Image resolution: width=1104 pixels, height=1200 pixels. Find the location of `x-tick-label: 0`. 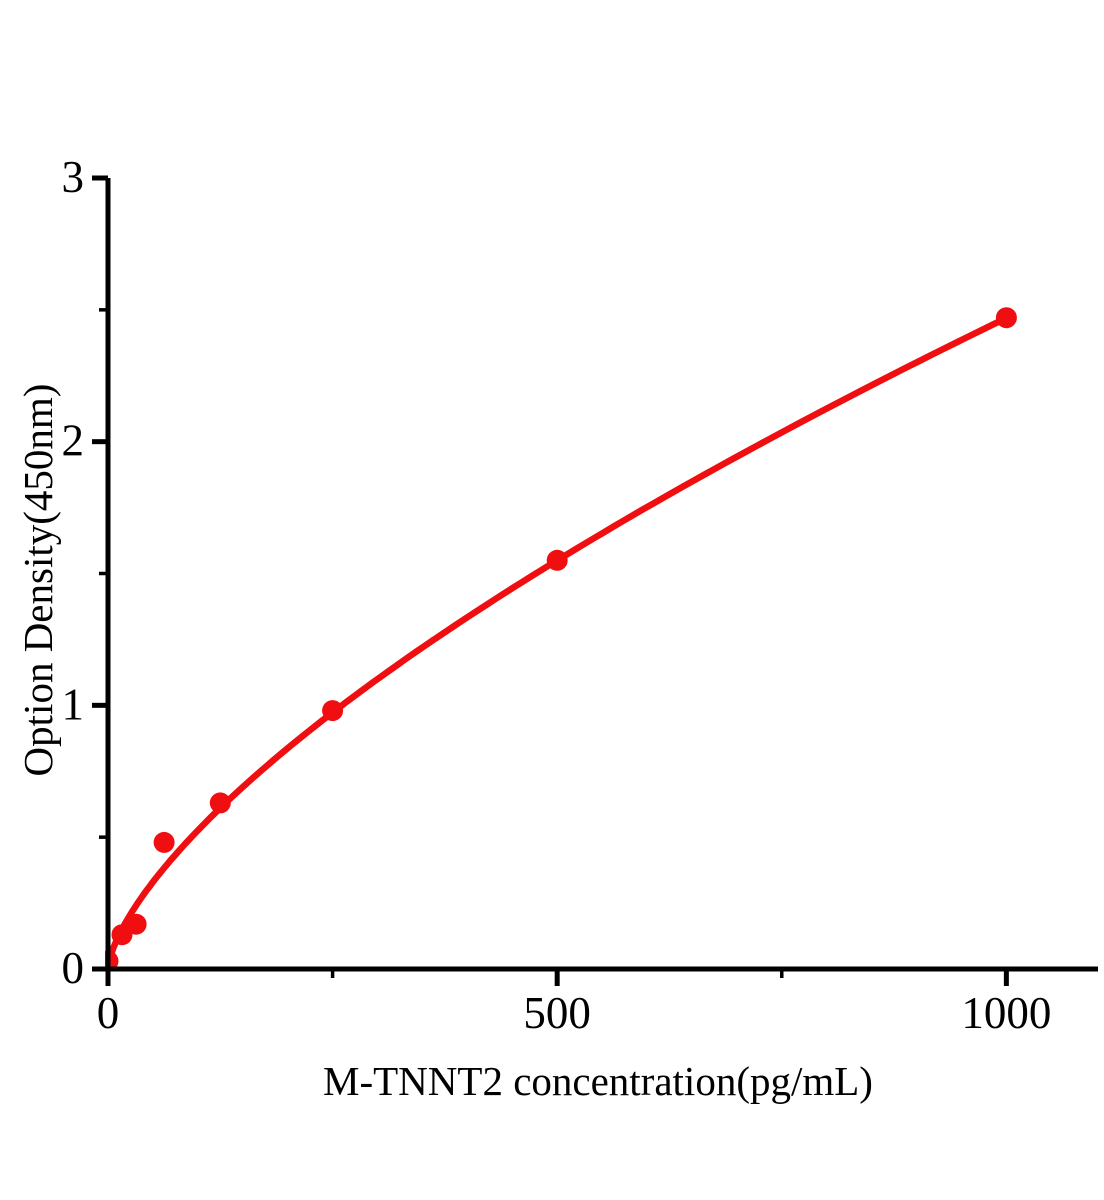

x-tick-label: 0 is located at coordinates (108, 1013).